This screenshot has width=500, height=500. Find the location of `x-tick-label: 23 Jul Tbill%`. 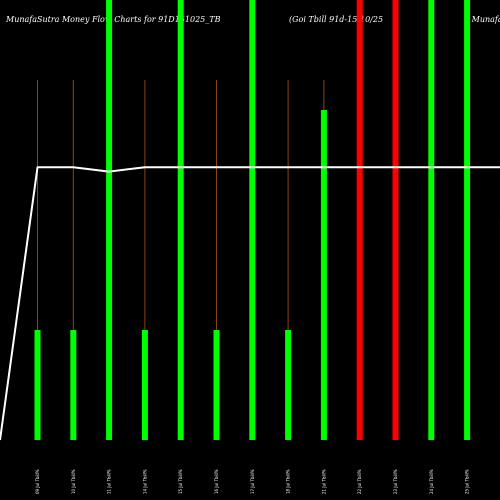

x-tick-label: 23 Jul Tbill% is located at coordinates (395, 481).